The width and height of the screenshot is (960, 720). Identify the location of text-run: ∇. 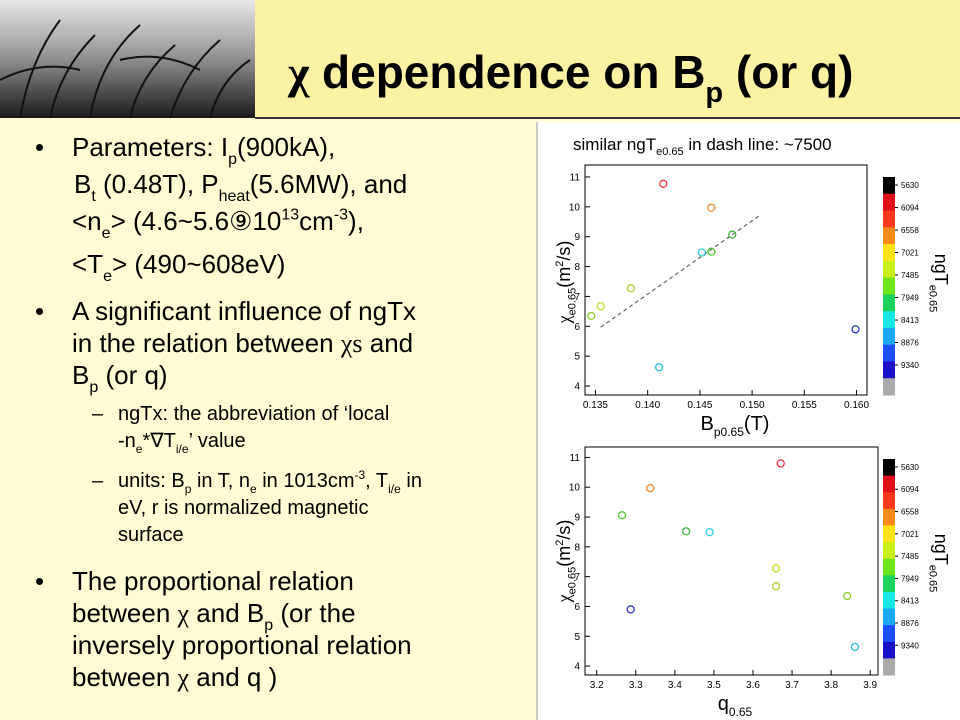
(156, 441).